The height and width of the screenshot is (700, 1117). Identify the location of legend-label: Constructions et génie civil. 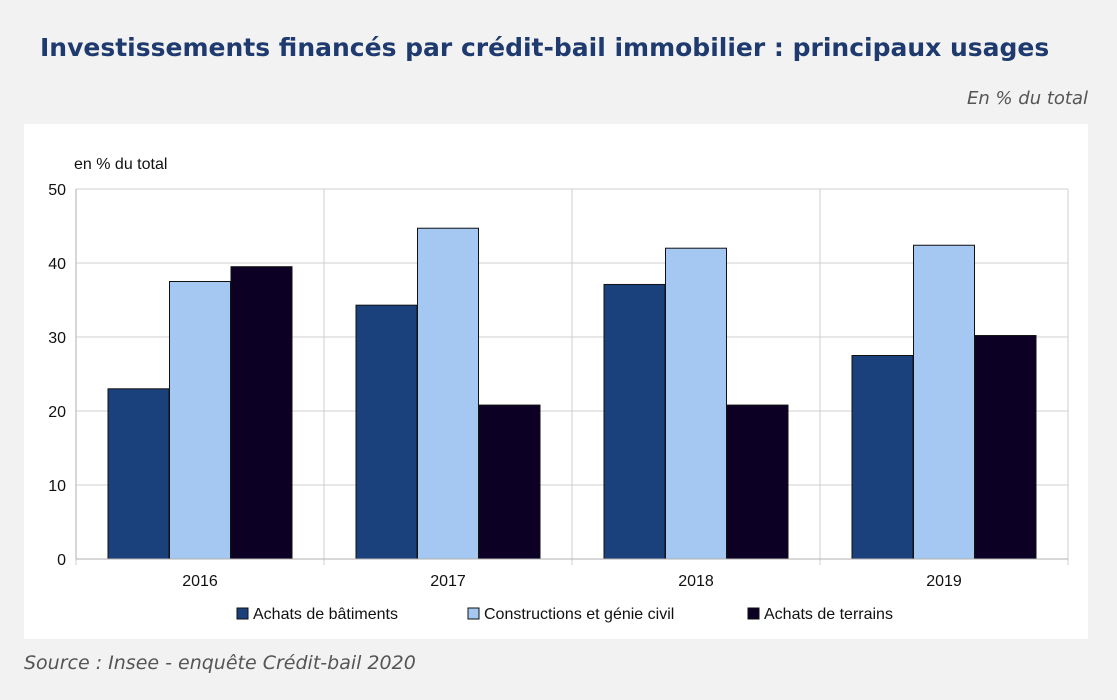
(579, 614).